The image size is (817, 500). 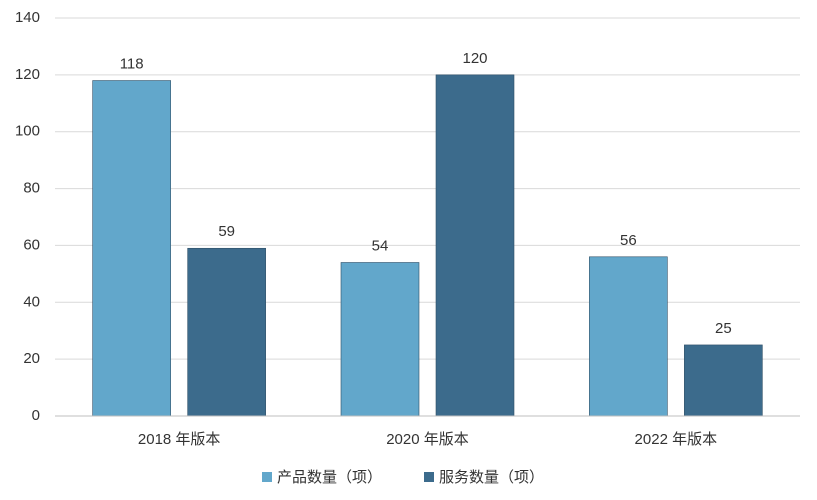 I want to click on y-tick-label: 140, so click(x=27, y=17).